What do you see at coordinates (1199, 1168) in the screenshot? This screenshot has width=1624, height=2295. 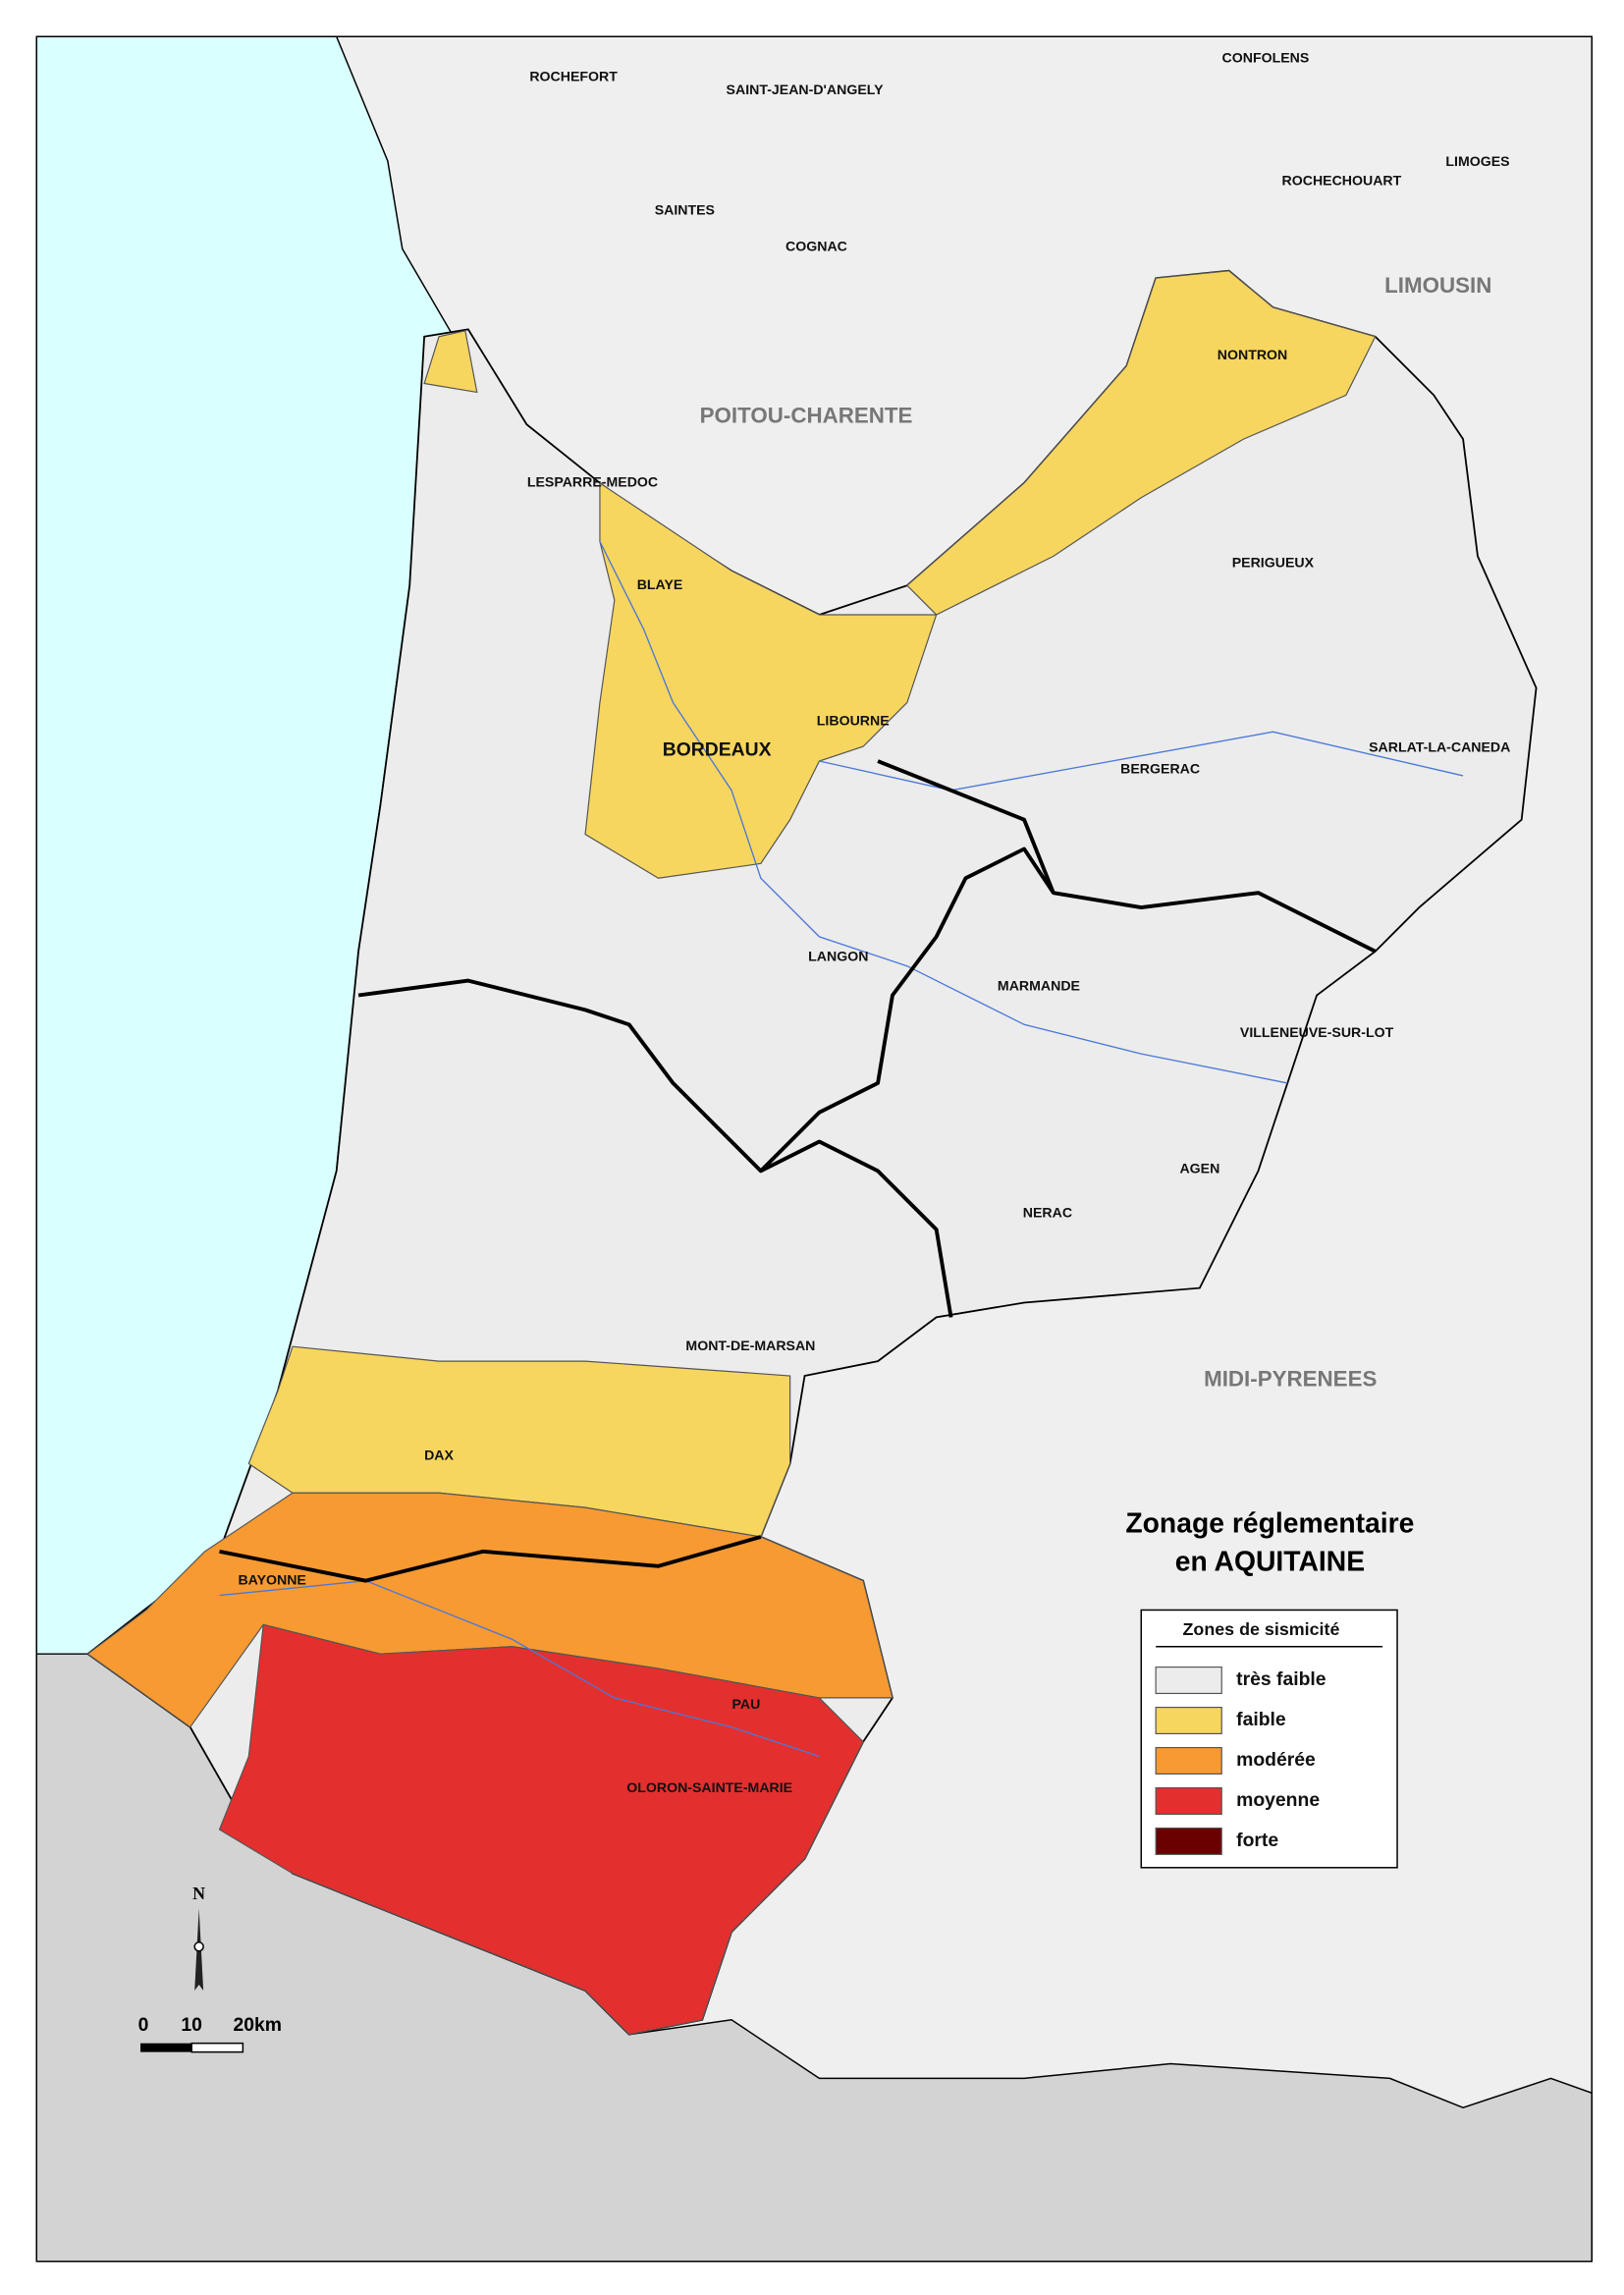 I see `place-label: AGEN` at bounding box center [1199, 1168].